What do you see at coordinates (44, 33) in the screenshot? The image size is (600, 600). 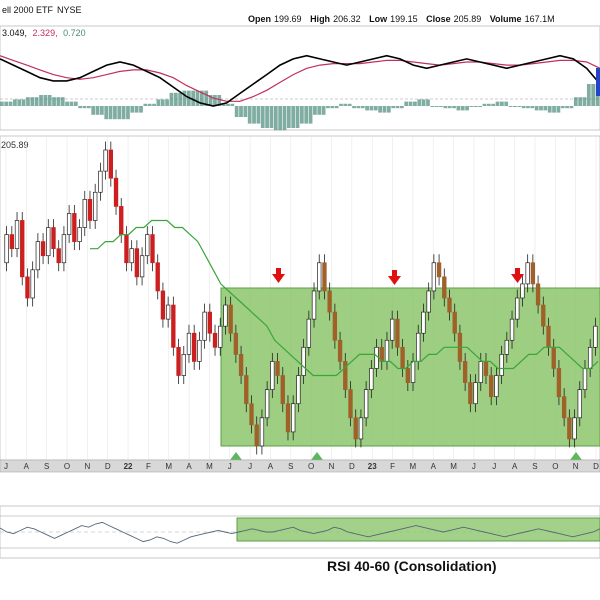 I see `macd-values: 3.049, 2.329, 0.720` at bounding box center [44, 33].